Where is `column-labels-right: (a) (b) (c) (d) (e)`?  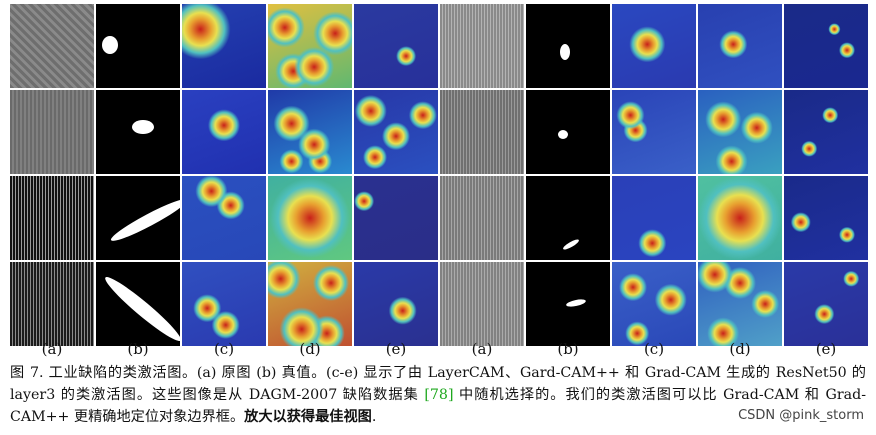 column-labels-right: (a) (b) (c) (d) (e) is located at coordinates (654, 350).